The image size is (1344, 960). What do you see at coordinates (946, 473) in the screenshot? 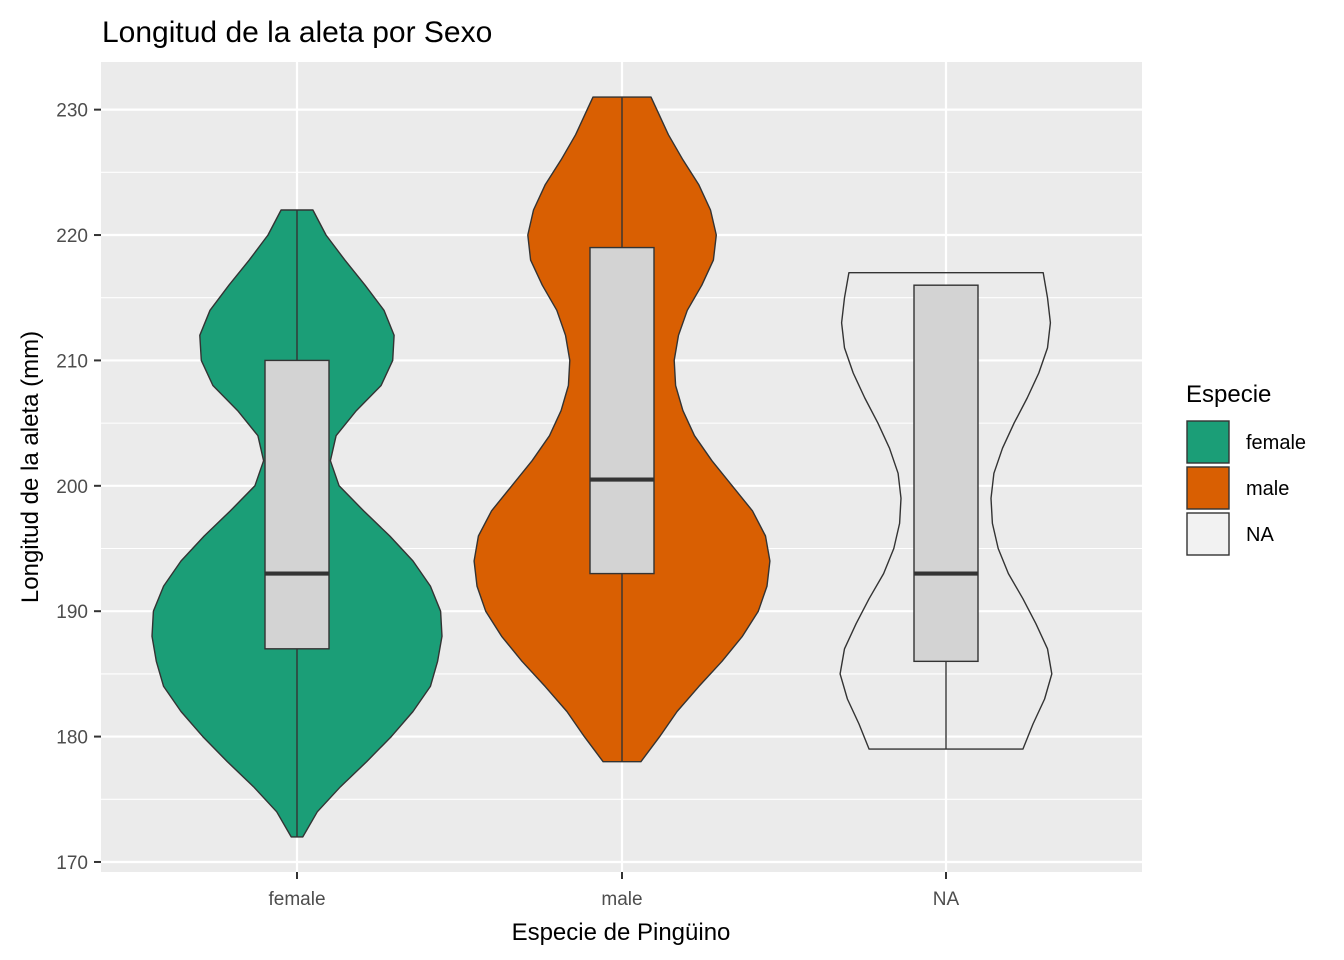
I see `box-NA` at bounding box center [946, 473].